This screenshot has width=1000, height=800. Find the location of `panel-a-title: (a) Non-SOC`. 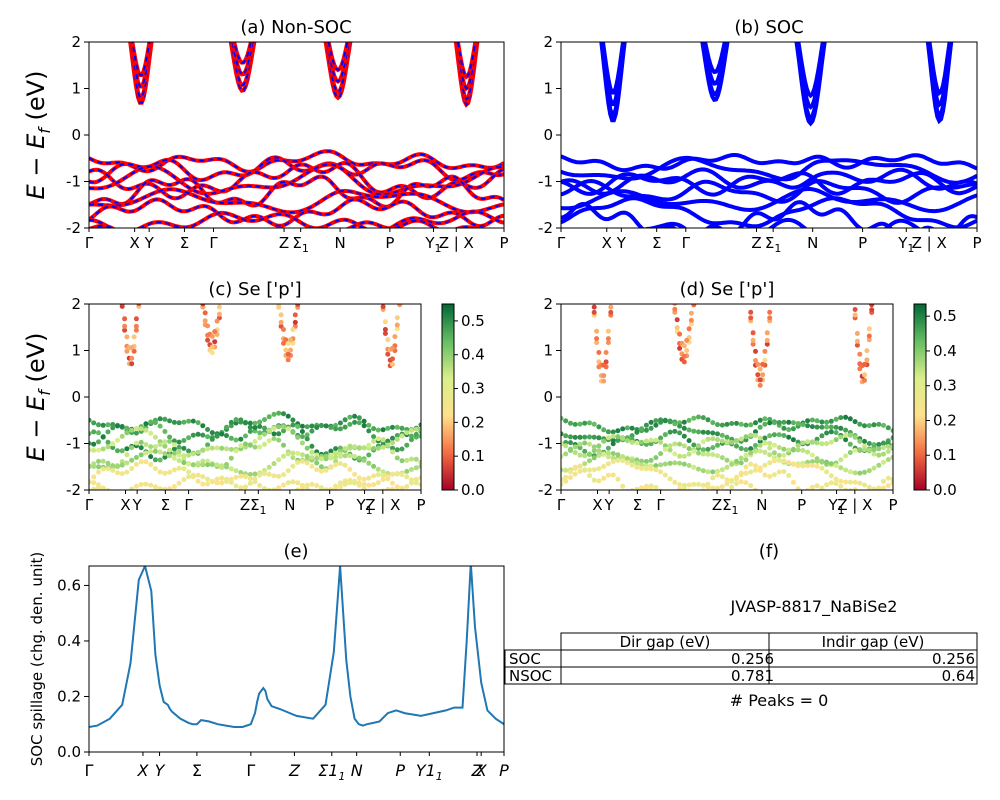

panel-a-title: (a) Non-SOC is located at coordinates (295, 27).